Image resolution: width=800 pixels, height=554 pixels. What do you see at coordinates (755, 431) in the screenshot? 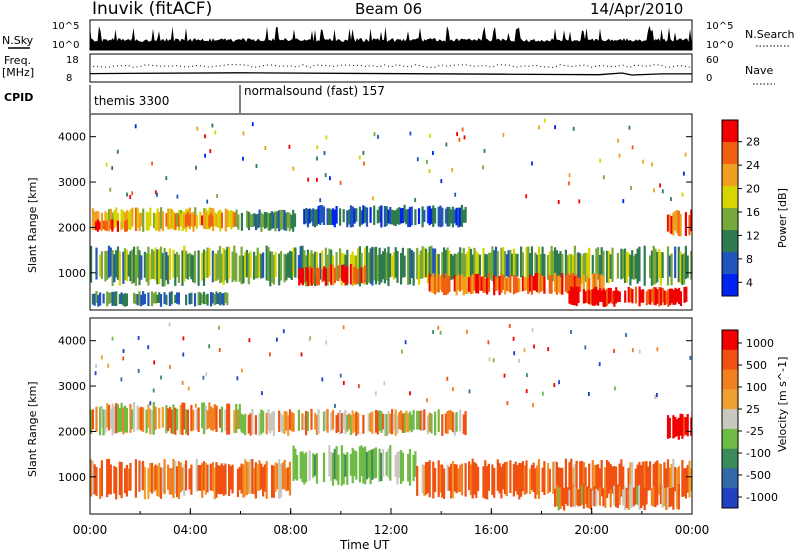
I see `velocity-colorbar-tick: -25` at bounding box center [755, 431].